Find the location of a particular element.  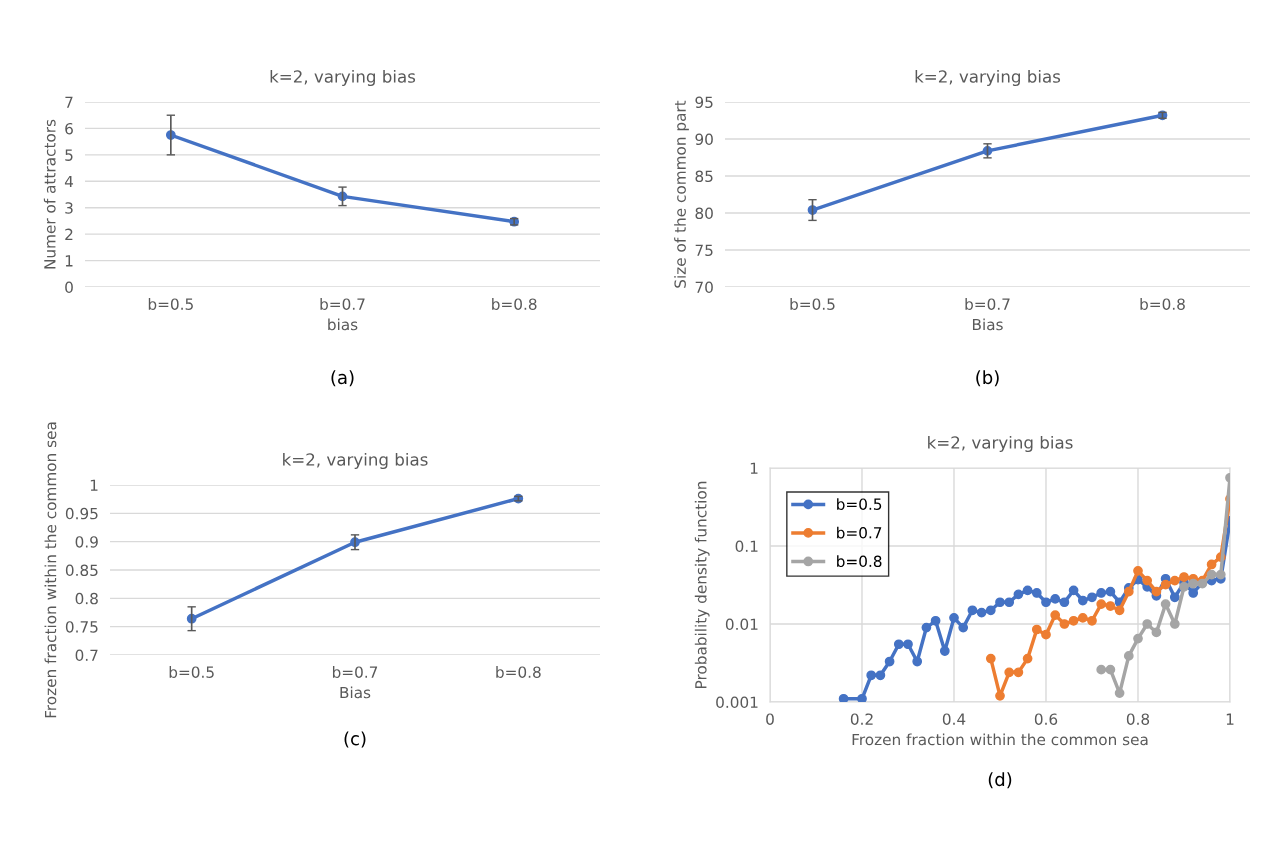

legend-label: b=0.5 is located at coordinates (859, 504).